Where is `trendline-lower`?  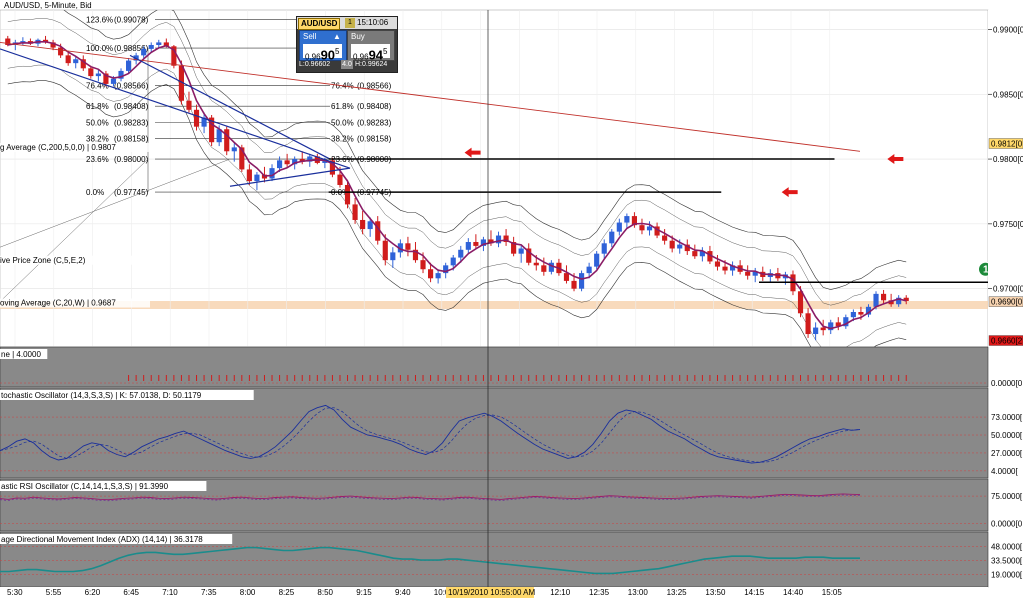
trendline-lower is located at coordinates (290, 177).